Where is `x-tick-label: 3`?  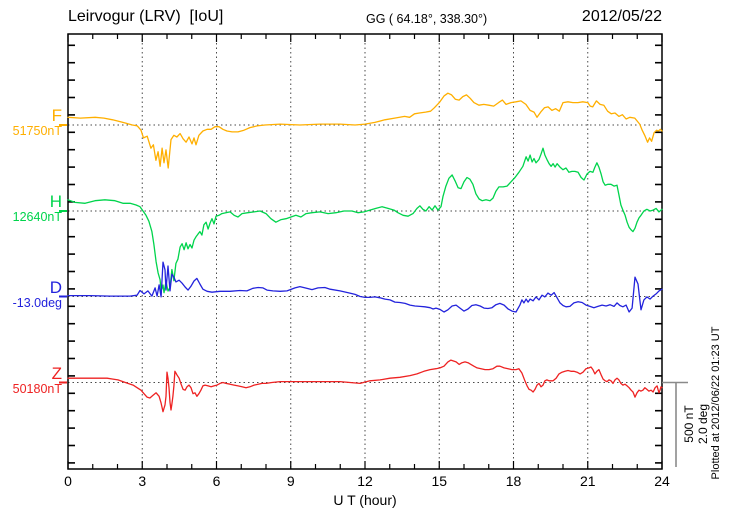
x-tick-label: 3 is located at coordinates (142, 481).